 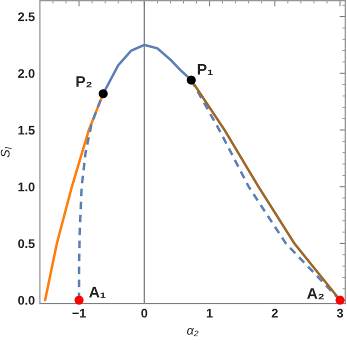 What do you see at coordinates (6, 152) in the screenshot?
I see `y-axis-title: S$_{l}$` at bounding box center [6, 152].